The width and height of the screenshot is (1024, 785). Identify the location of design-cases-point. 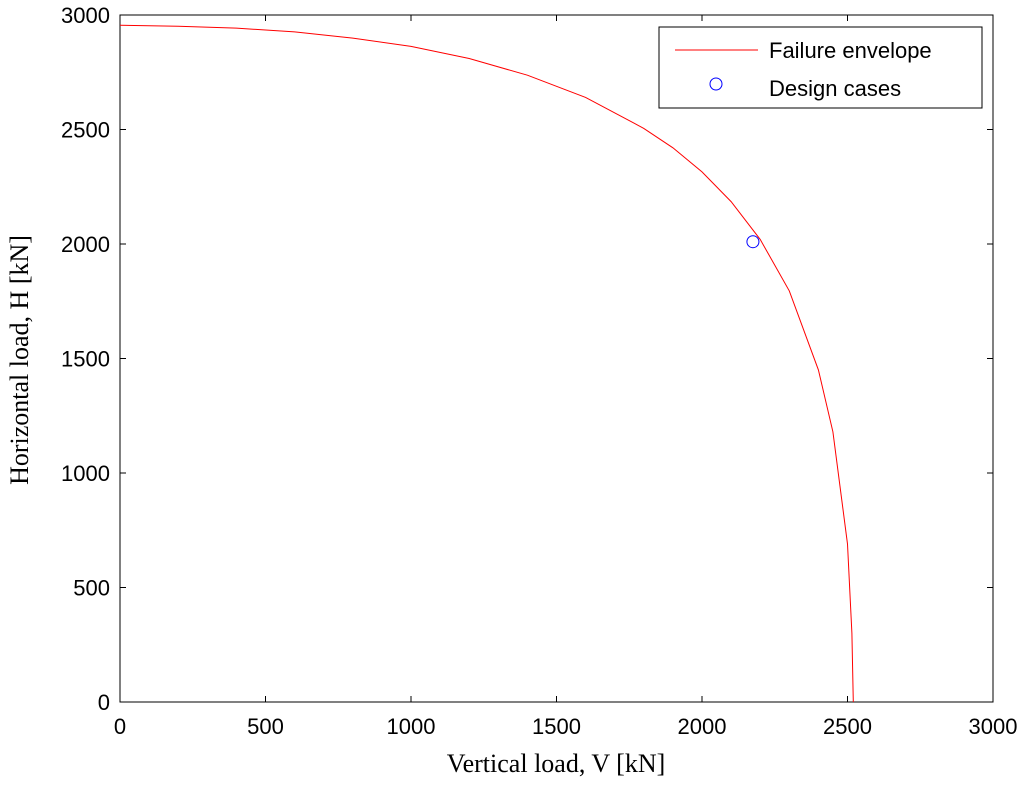
(753, 242).